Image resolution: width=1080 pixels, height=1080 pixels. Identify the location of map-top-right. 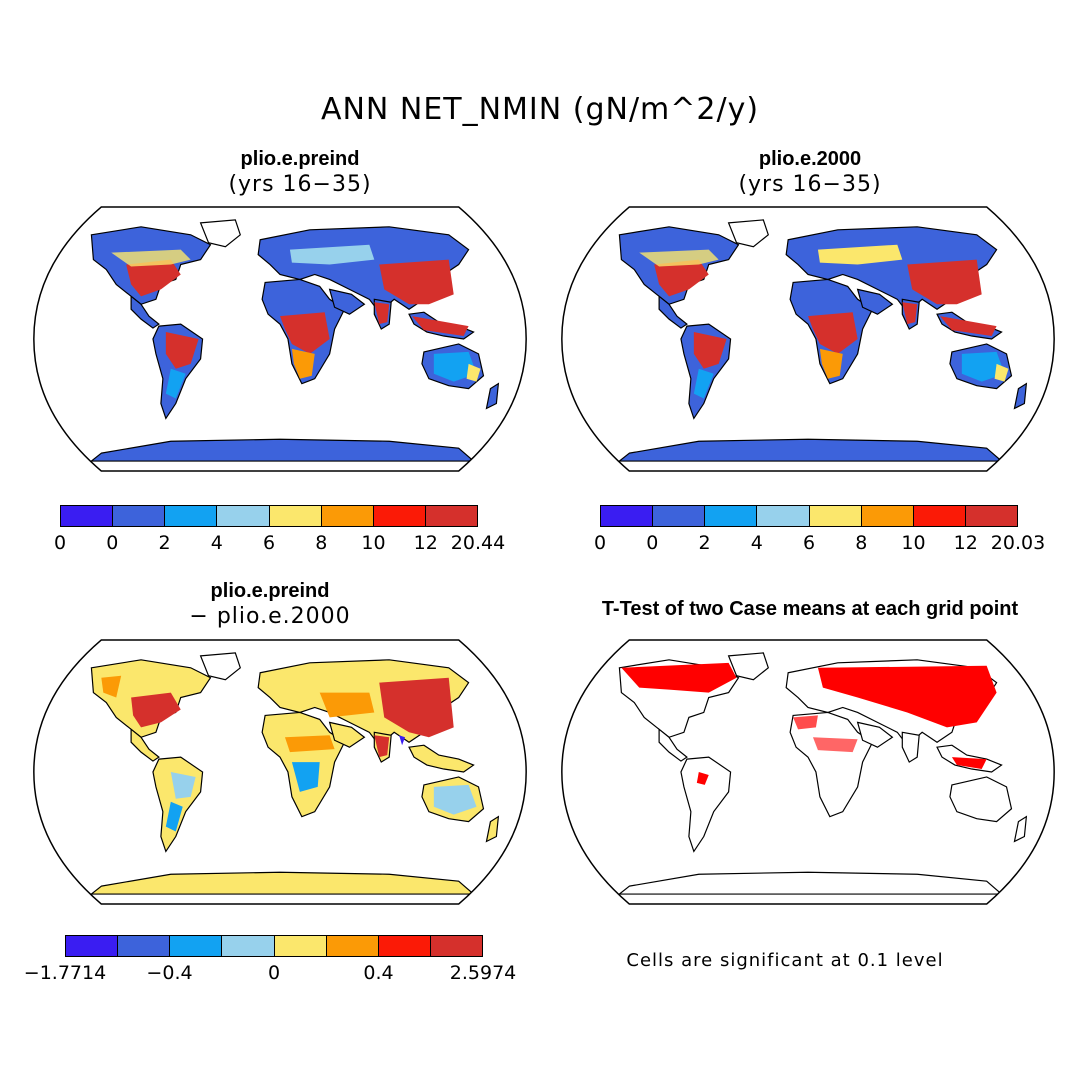
(808, 339).